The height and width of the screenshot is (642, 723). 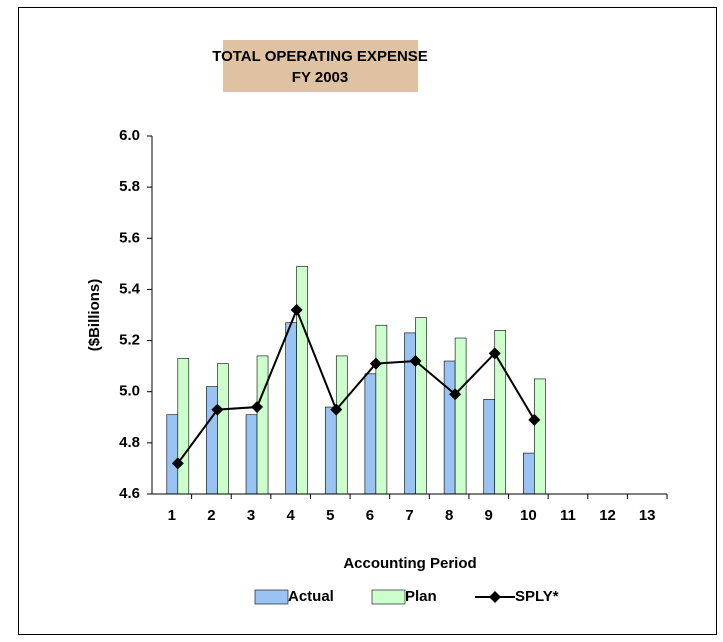 What do you see at coordinates (330, 515) in the screenshot?
I see `x-tick-label: 5` at bounding box center [330, 515].